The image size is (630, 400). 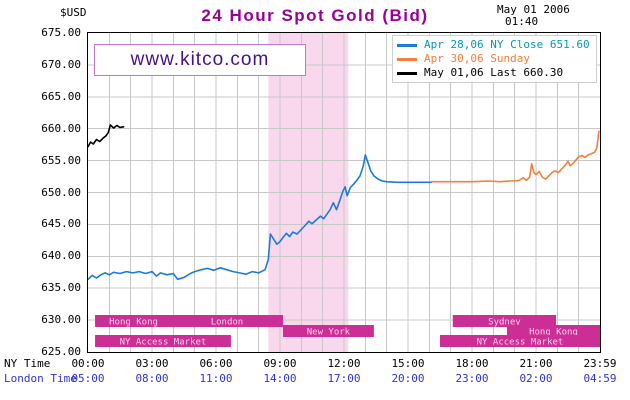 What do you see at coordinates (216, 378) in the screenshot?
I see `x-tick-label: 11:00` at bounding box center [216, 378].